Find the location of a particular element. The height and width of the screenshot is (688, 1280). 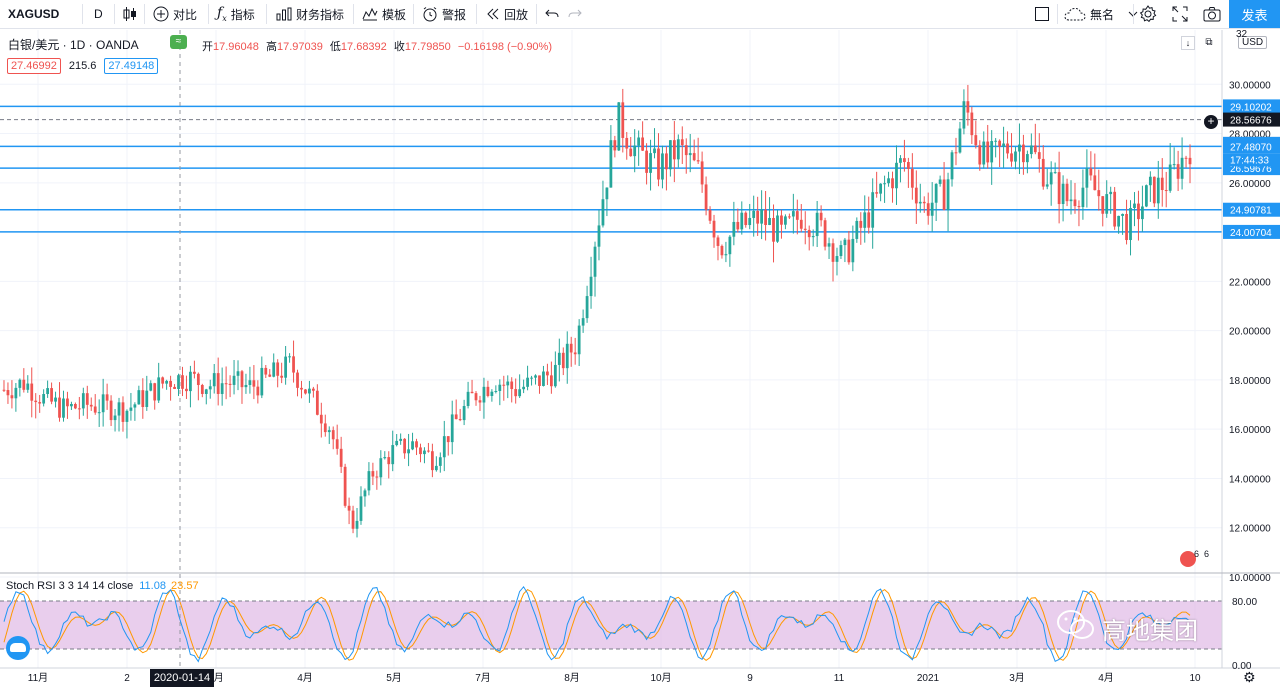

chart-type-button is located at coordinates (130, 14).